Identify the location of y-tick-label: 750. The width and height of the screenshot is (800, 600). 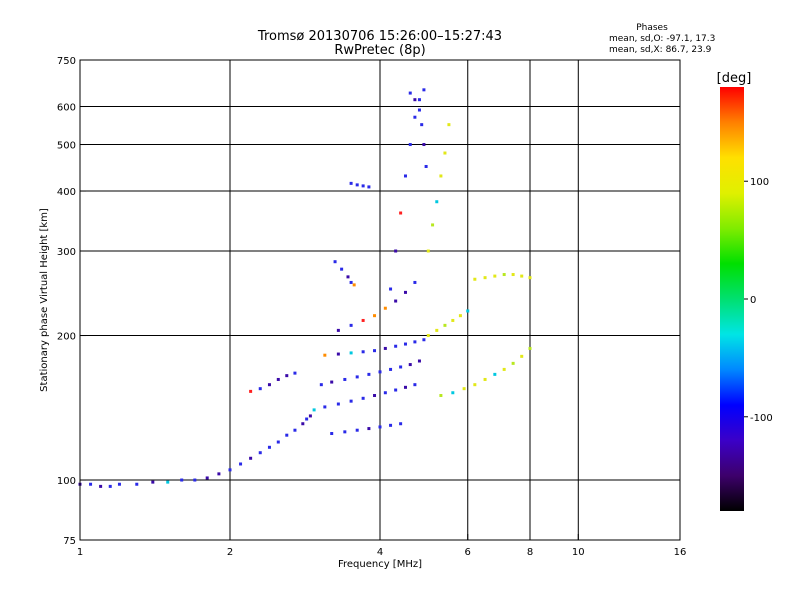
(66, 61).